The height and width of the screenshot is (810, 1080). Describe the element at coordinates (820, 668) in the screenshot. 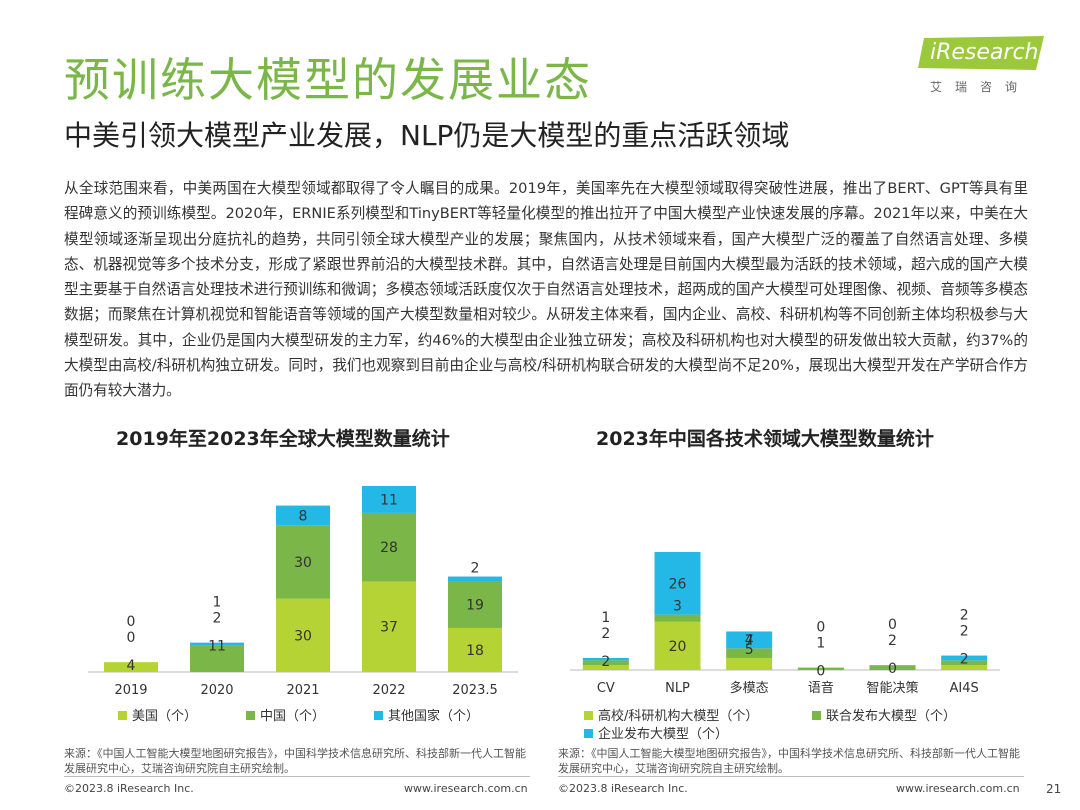

I see `bar-segment-语音-series2` at that location.